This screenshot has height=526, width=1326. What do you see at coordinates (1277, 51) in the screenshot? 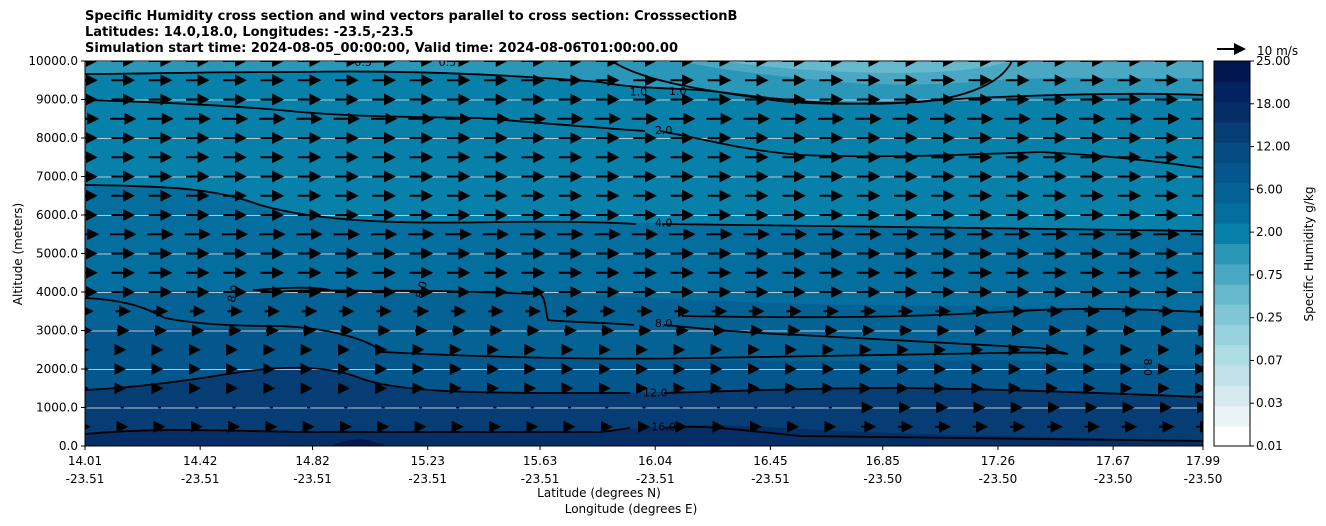
I see `wind-reference-label: 10 m/s` at bounding box center [1277, 51].